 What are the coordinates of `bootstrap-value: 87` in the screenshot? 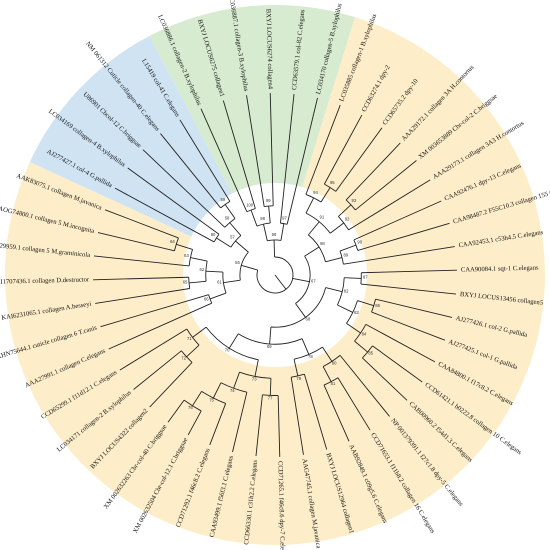 It's located at (365, 277).